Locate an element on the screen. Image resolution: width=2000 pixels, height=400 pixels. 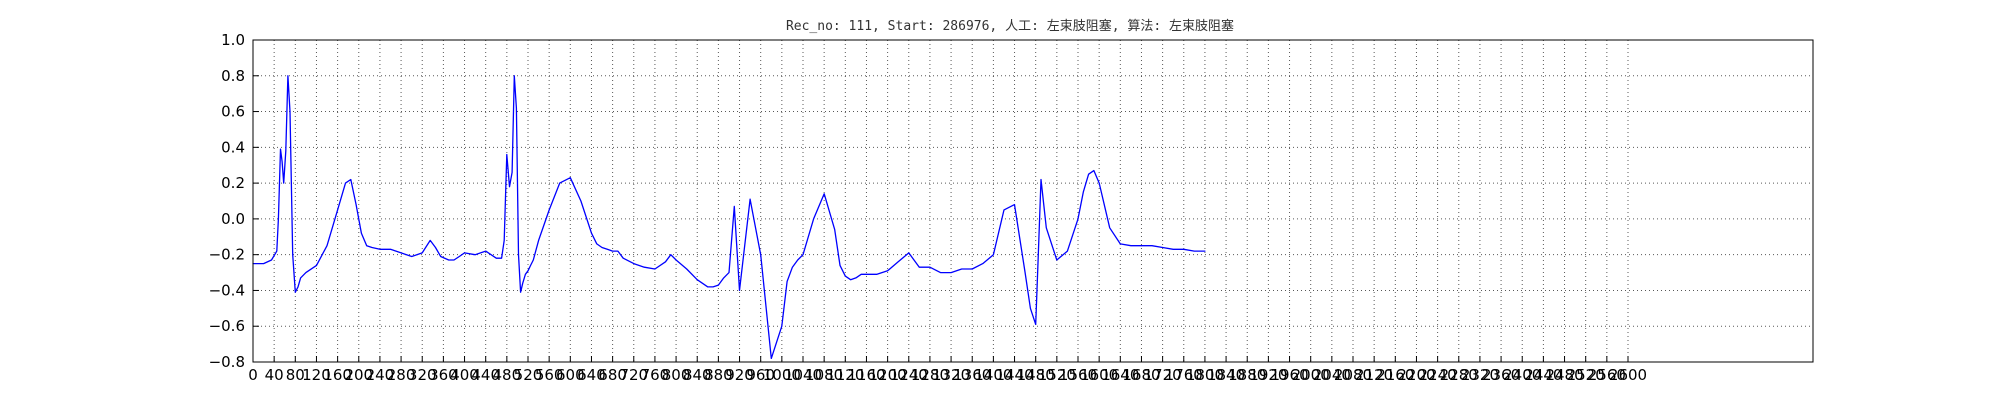
y-tick-label: −0.2 is located at coordinates (227, 255).